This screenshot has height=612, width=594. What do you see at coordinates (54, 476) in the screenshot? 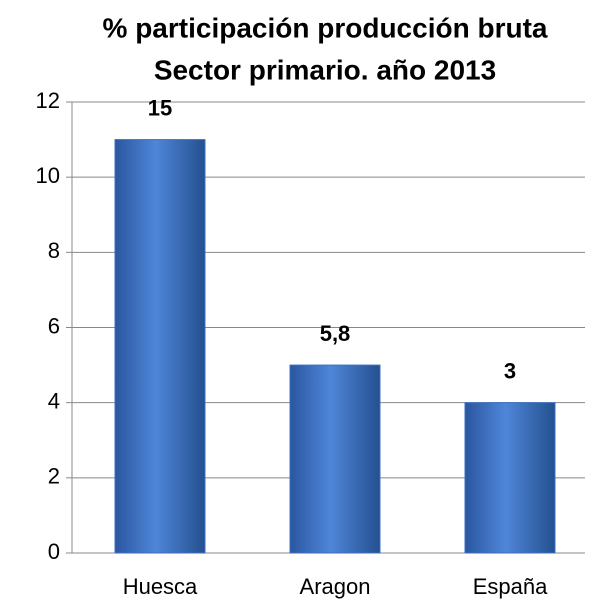
I see `y-tick-label: 2` at bounding box center [54, 476].